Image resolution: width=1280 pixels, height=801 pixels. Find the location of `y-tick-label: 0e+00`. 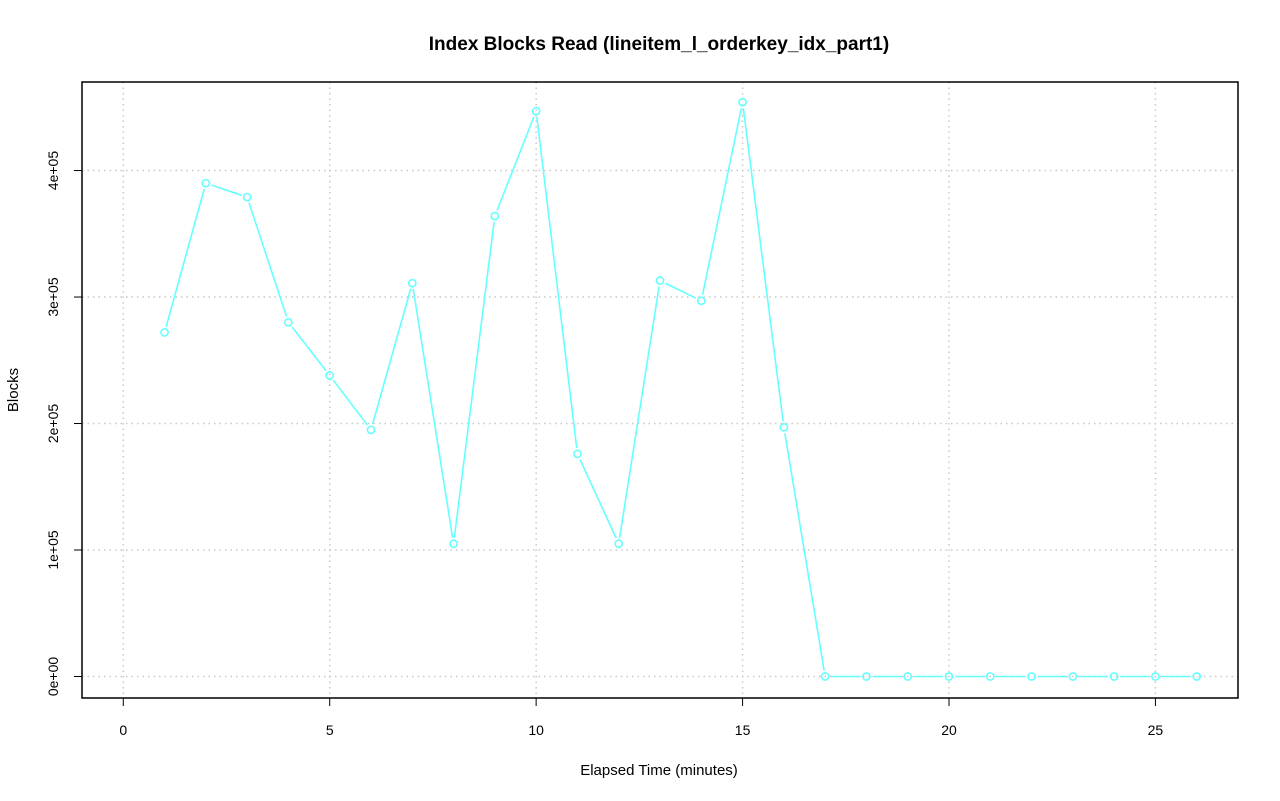

y-tick-label: 0e+00 is located at coordinates (53, 677).